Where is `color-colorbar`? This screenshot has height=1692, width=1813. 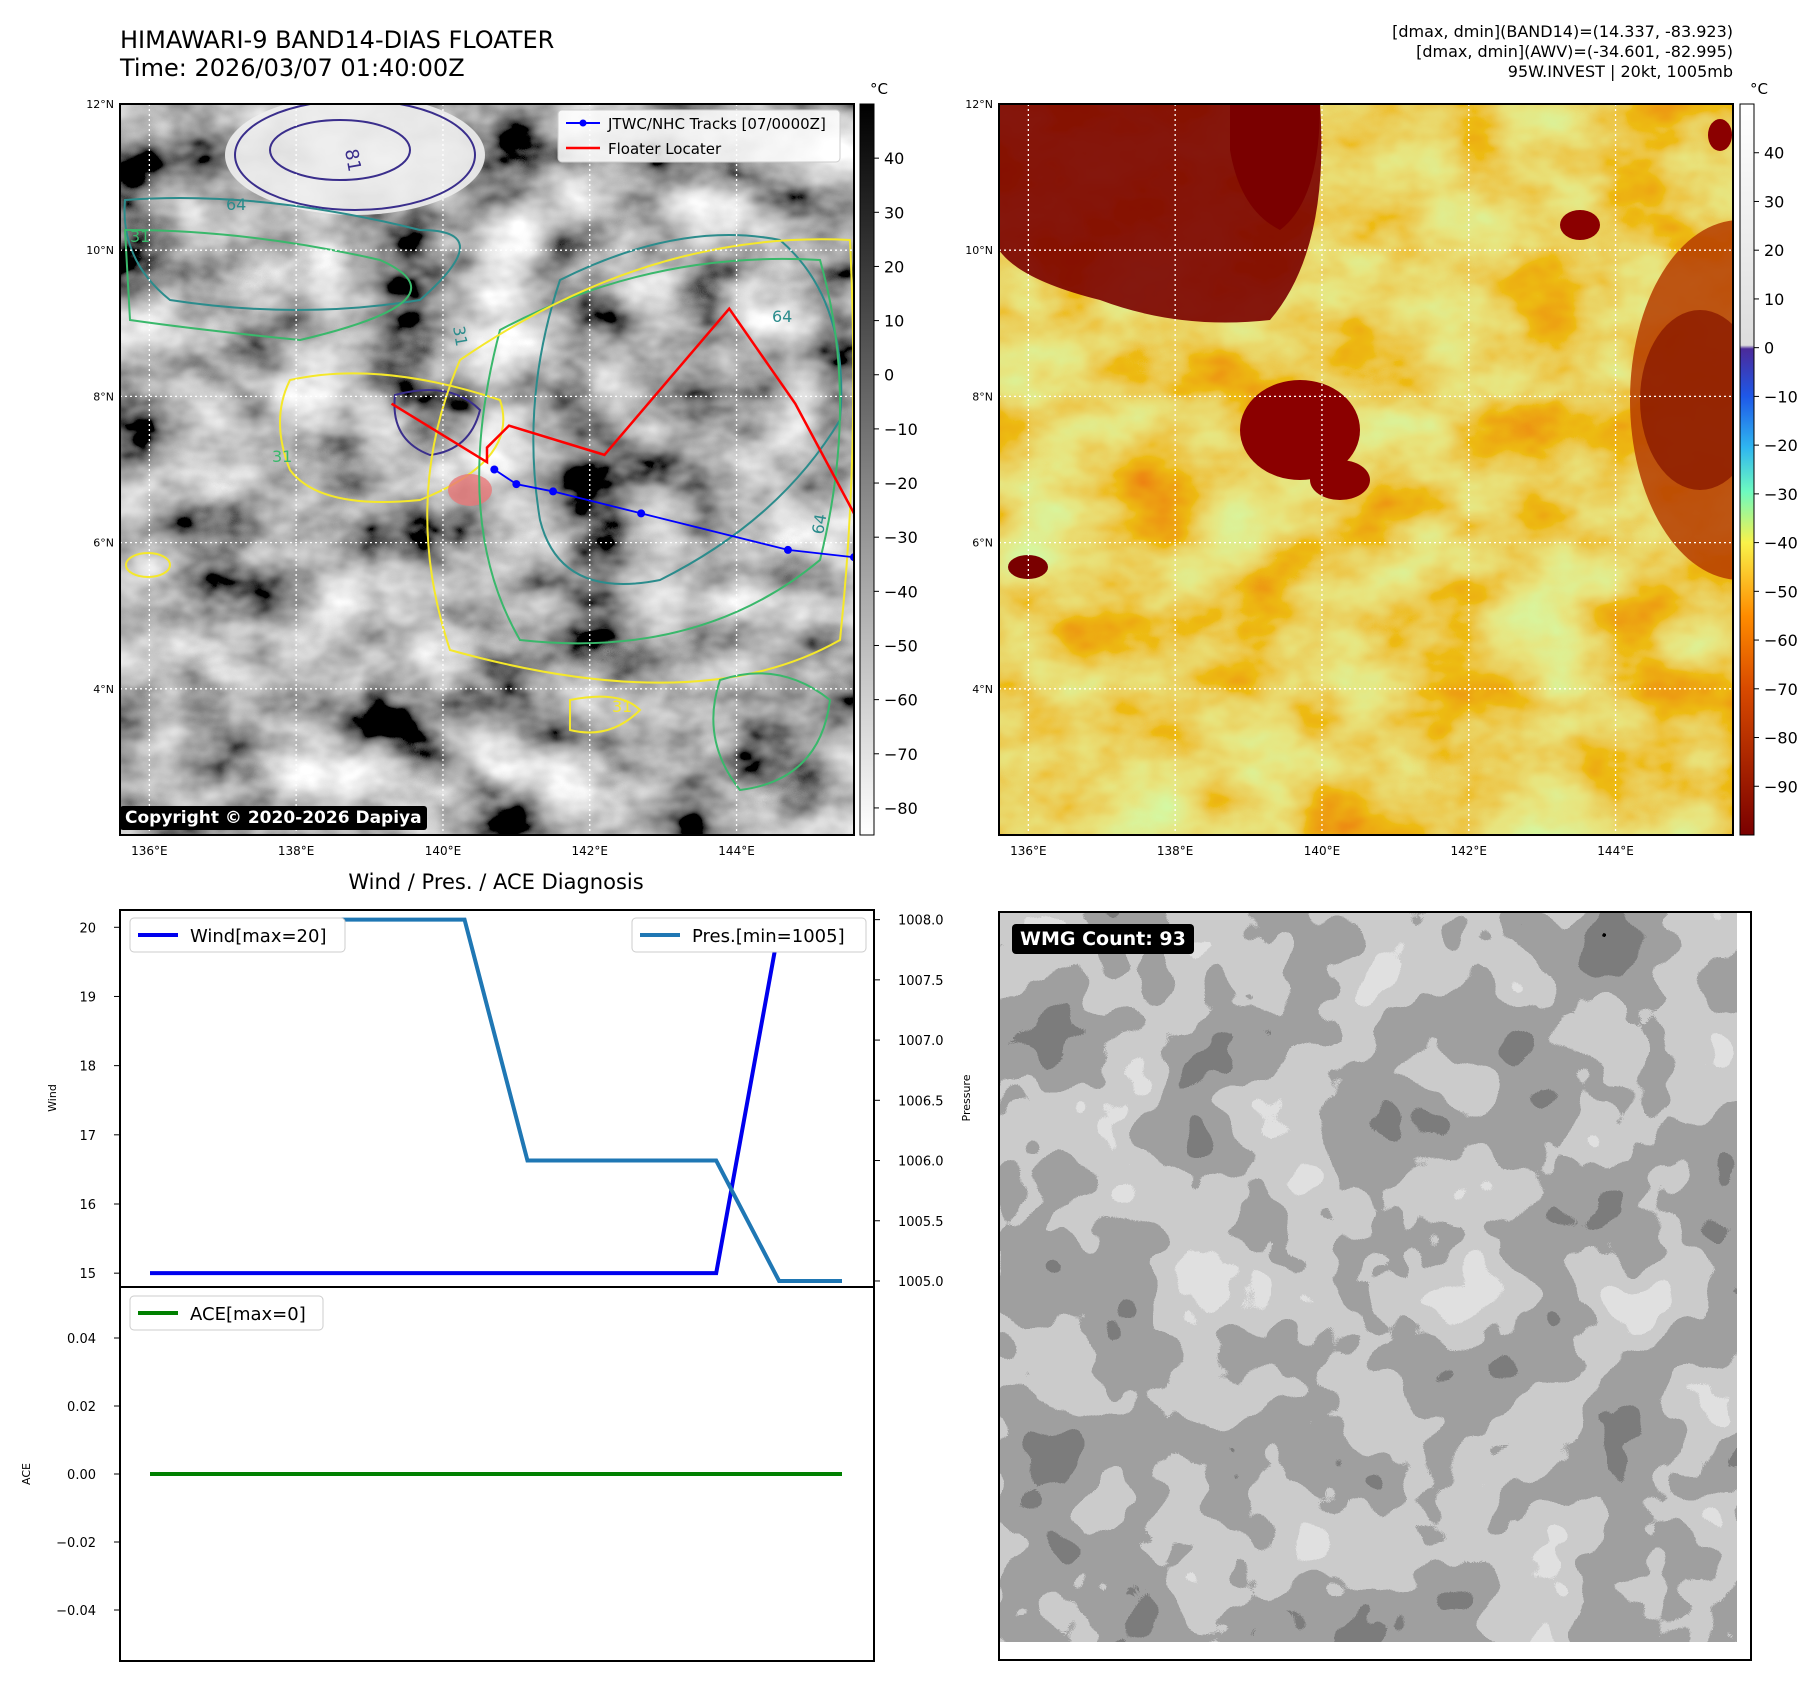 color-colorbar is located at coordinates (1747, 469).